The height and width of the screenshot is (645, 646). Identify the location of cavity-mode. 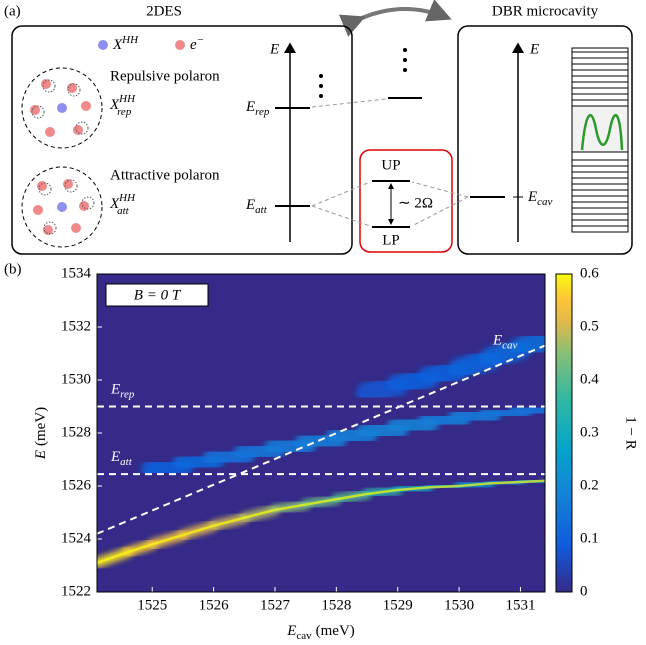
(602, 132).